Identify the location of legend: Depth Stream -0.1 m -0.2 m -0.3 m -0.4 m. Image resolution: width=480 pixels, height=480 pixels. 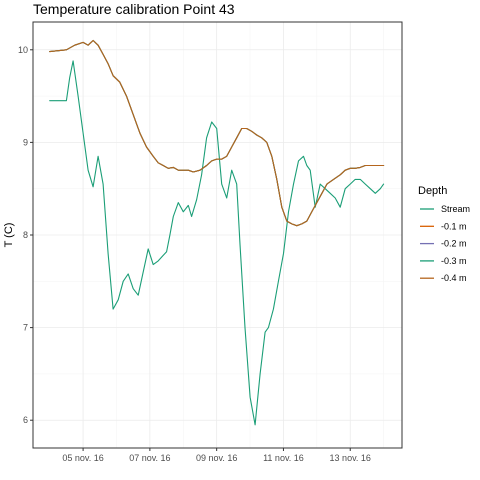
(444, 234).